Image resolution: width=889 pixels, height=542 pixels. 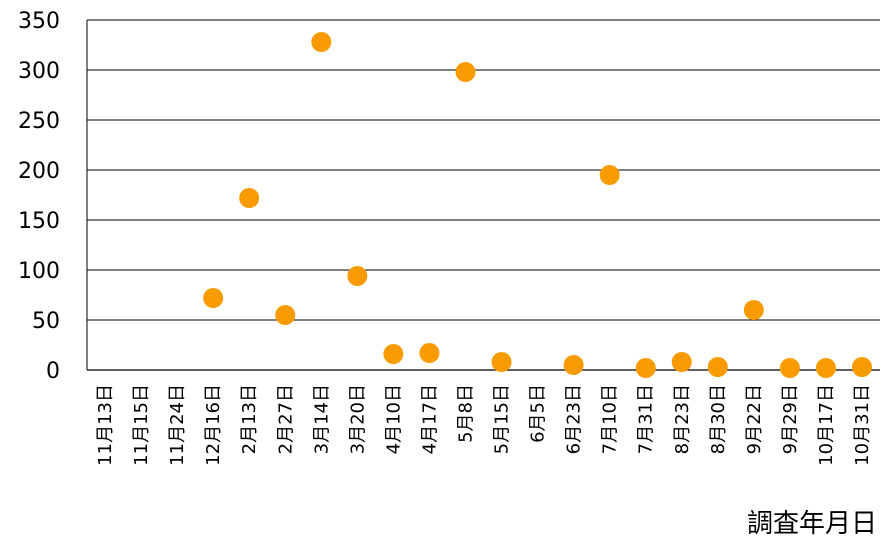 What do you see at coordinates (393, 419) in the screenshot?
I see `x-tick-label: 4月10日` at bounding box center [393, 419].